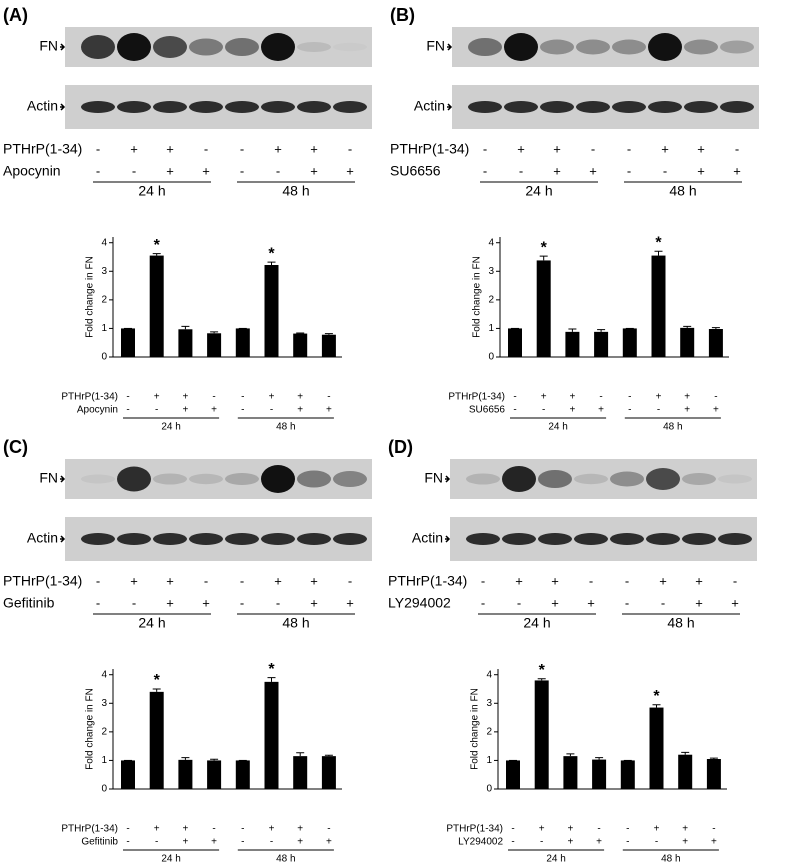  What do you see at coordinates (427, 581) in the screenshot?
I see `row-label: PTHrP(1-34)` at bounding box center [427, 581].